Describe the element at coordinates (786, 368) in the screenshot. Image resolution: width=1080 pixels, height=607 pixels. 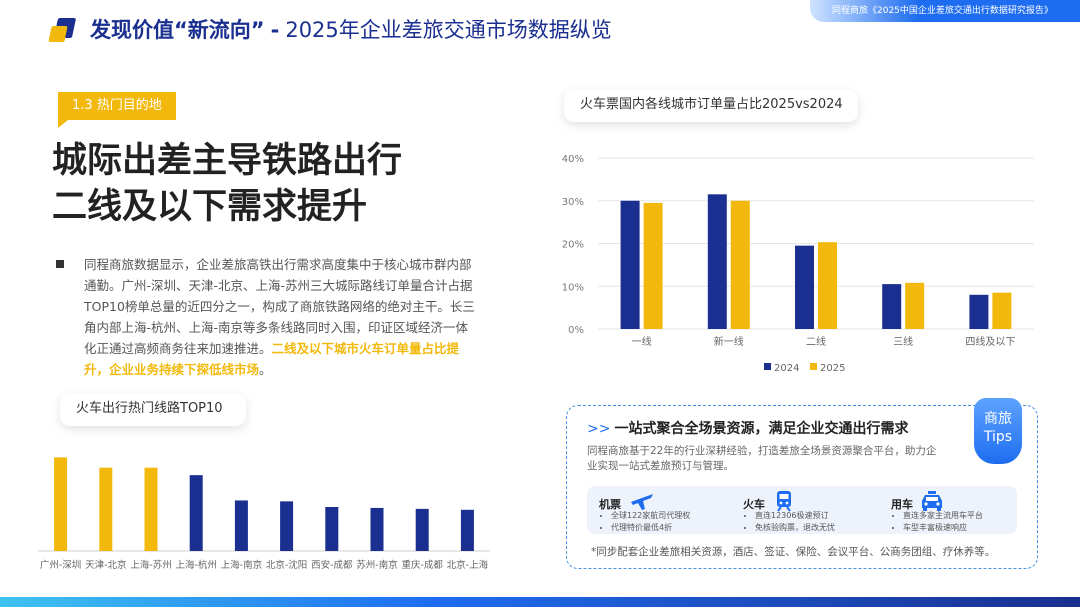
I see `legend-label: 2024` at that location.